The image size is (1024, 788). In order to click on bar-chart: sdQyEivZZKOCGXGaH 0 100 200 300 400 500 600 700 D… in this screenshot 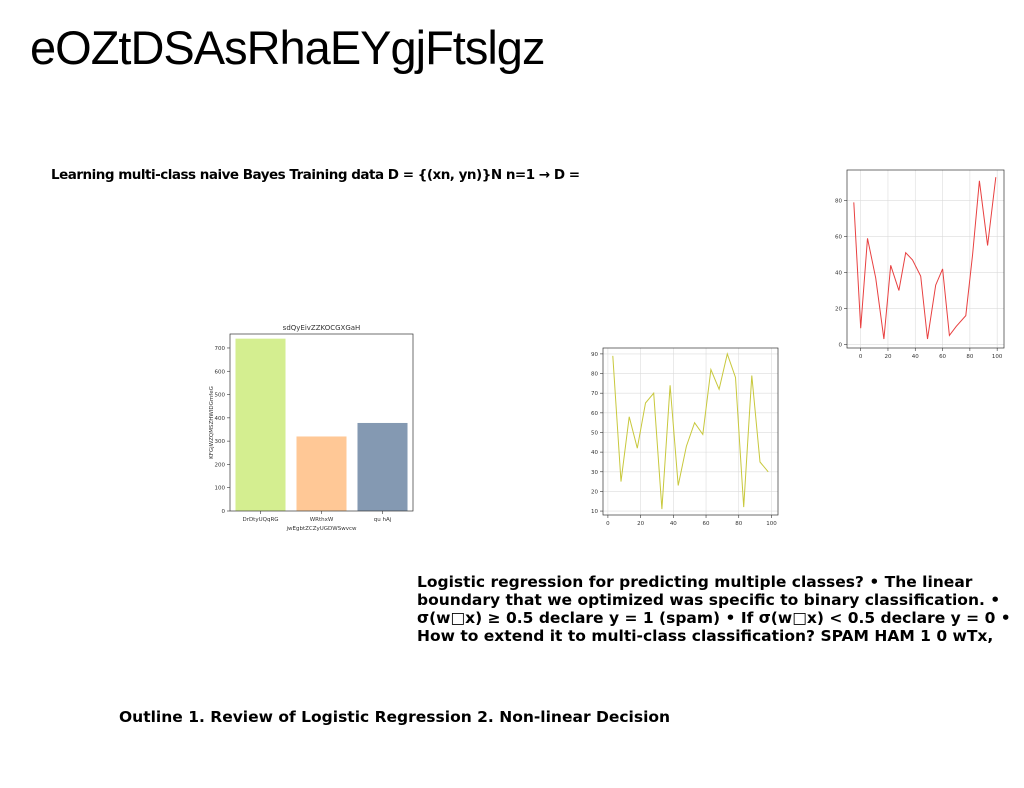, I will do `click(311, 428)`.